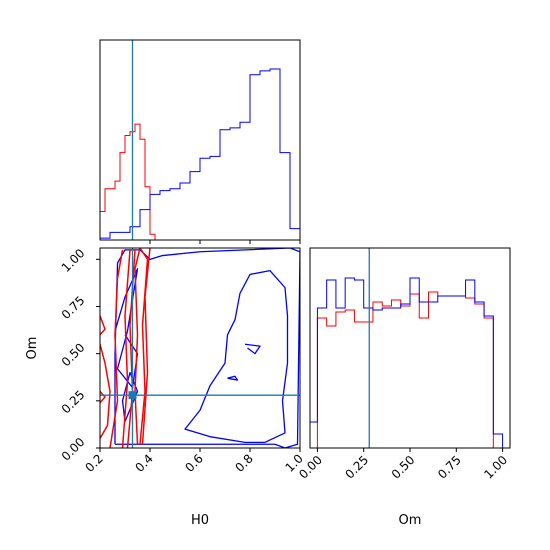 This screenshot has width=550, height=550. What do you see at coordinates (200, 520) in the screenshot?
I see `joint-xlabel: H0` at bounding box center [200, 520].